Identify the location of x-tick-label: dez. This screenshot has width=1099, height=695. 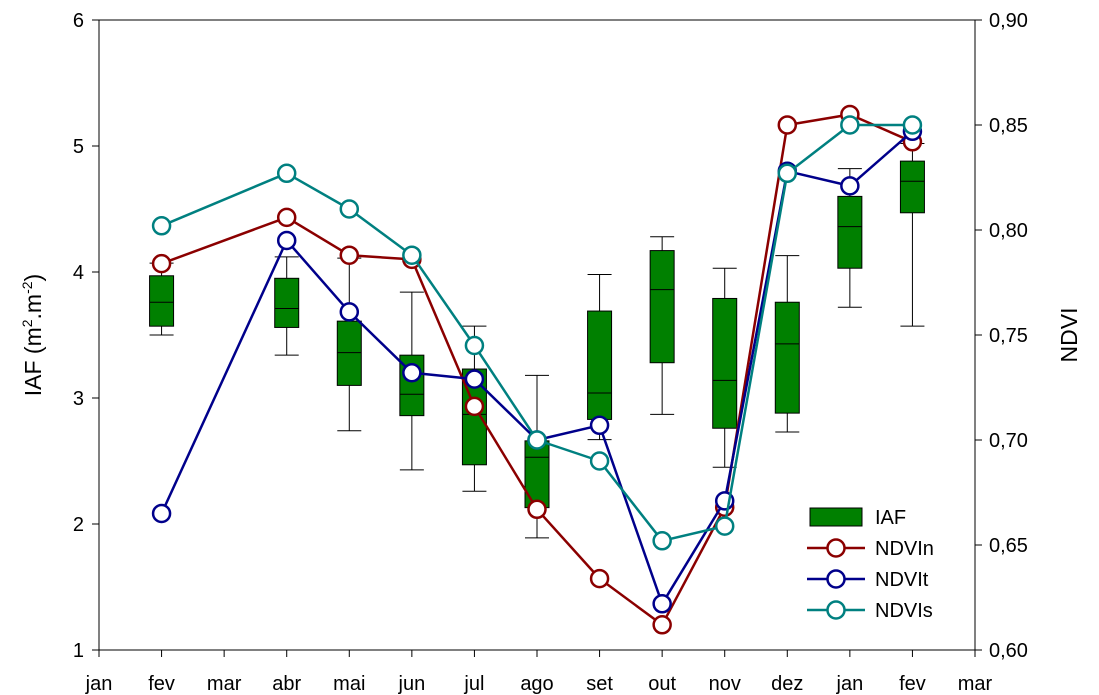
(787, 684).